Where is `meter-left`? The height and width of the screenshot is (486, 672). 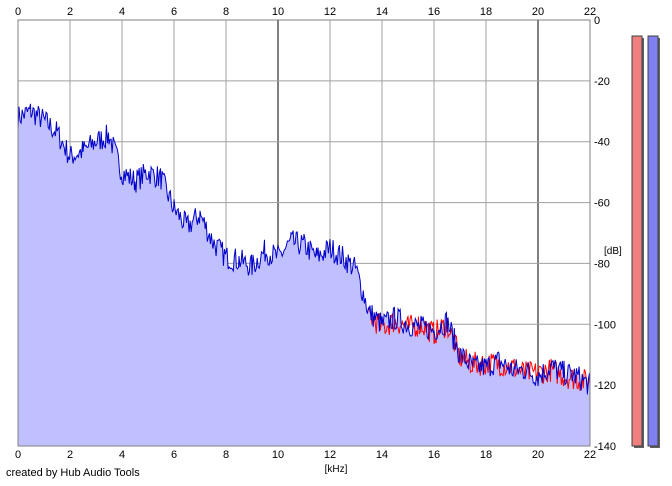 meter-left is located at coordinates (637, 241).